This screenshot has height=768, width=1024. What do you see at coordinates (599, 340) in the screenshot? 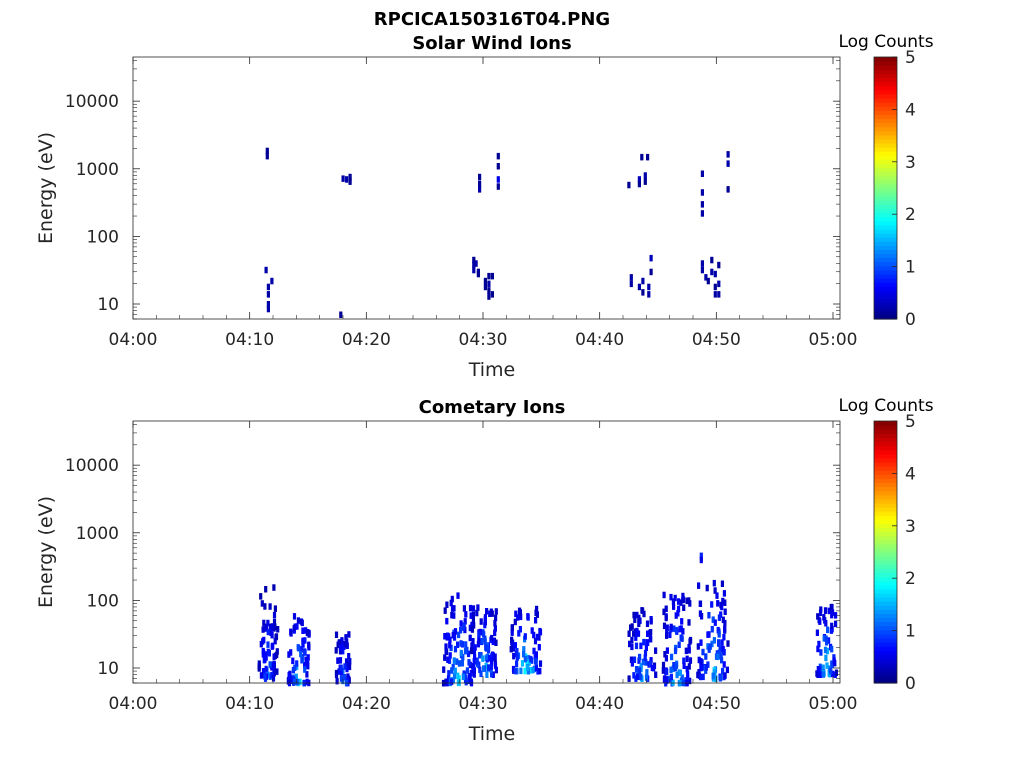
I see `x-tick-label: 04:40` at bounding box center [599, 340].